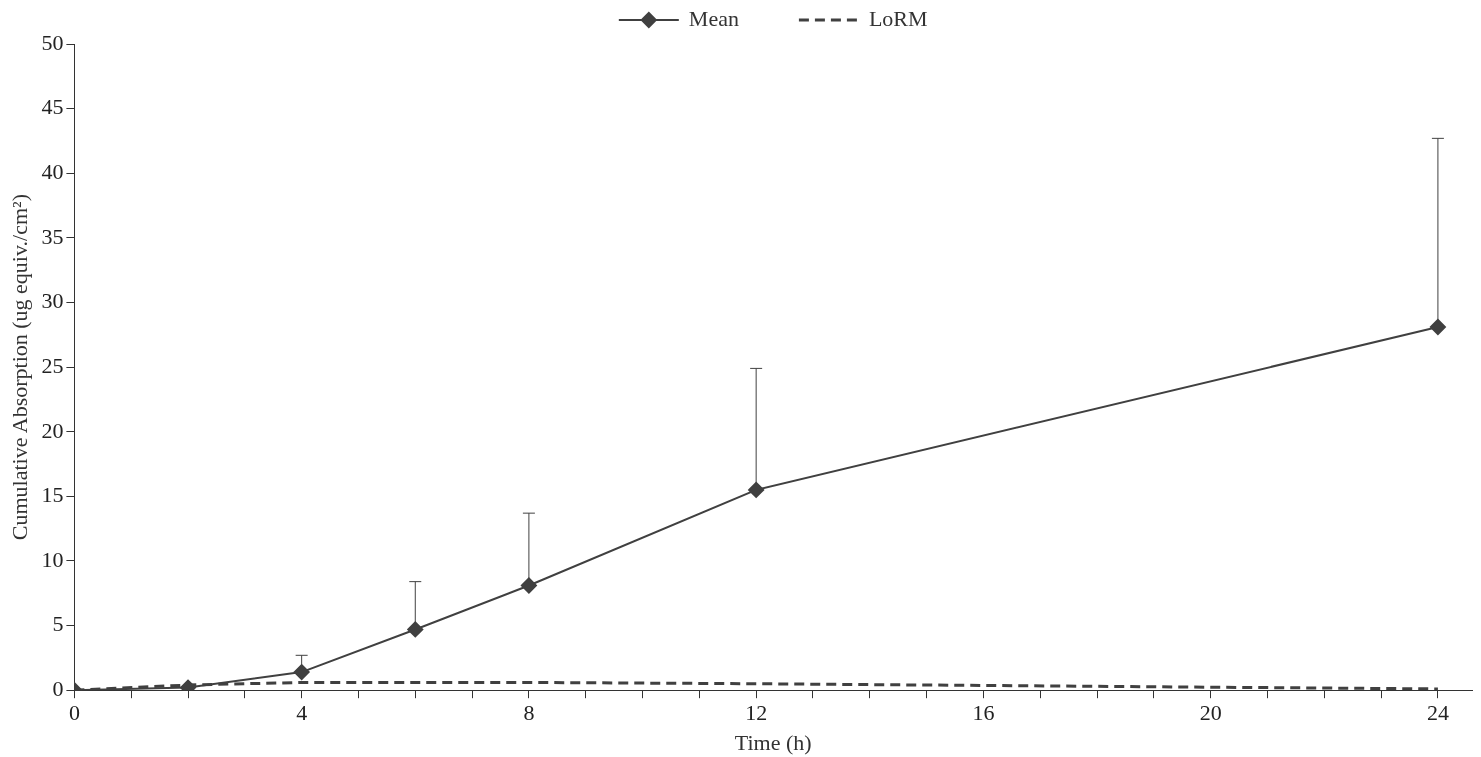 This screenshot has height=757, width=1481. What do you see at coordinates (529, 713) in the screenshot?
I see `x-tick-label: 8` at bounding box center [529, 713].